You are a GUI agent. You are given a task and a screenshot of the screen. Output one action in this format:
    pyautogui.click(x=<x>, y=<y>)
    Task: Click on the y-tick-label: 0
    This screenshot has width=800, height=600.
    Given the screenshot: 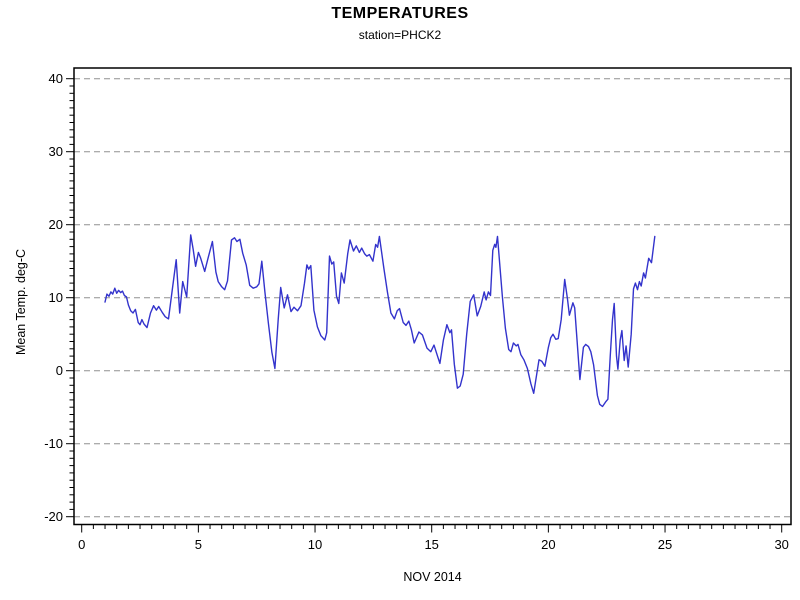 What is the action you would take?
    pyautogui.click(x=59, y=370)
    